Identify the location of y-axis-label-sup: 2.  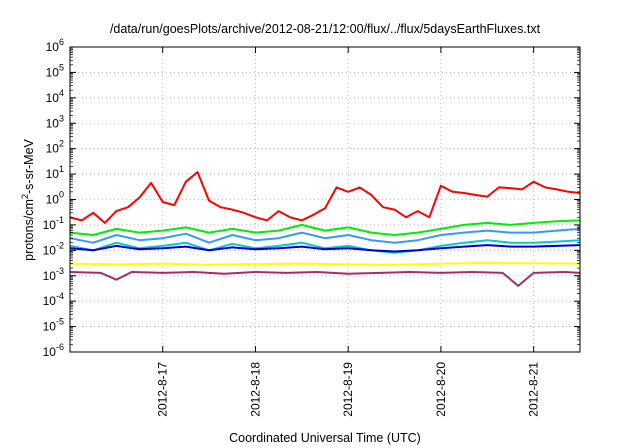
(25, 196).